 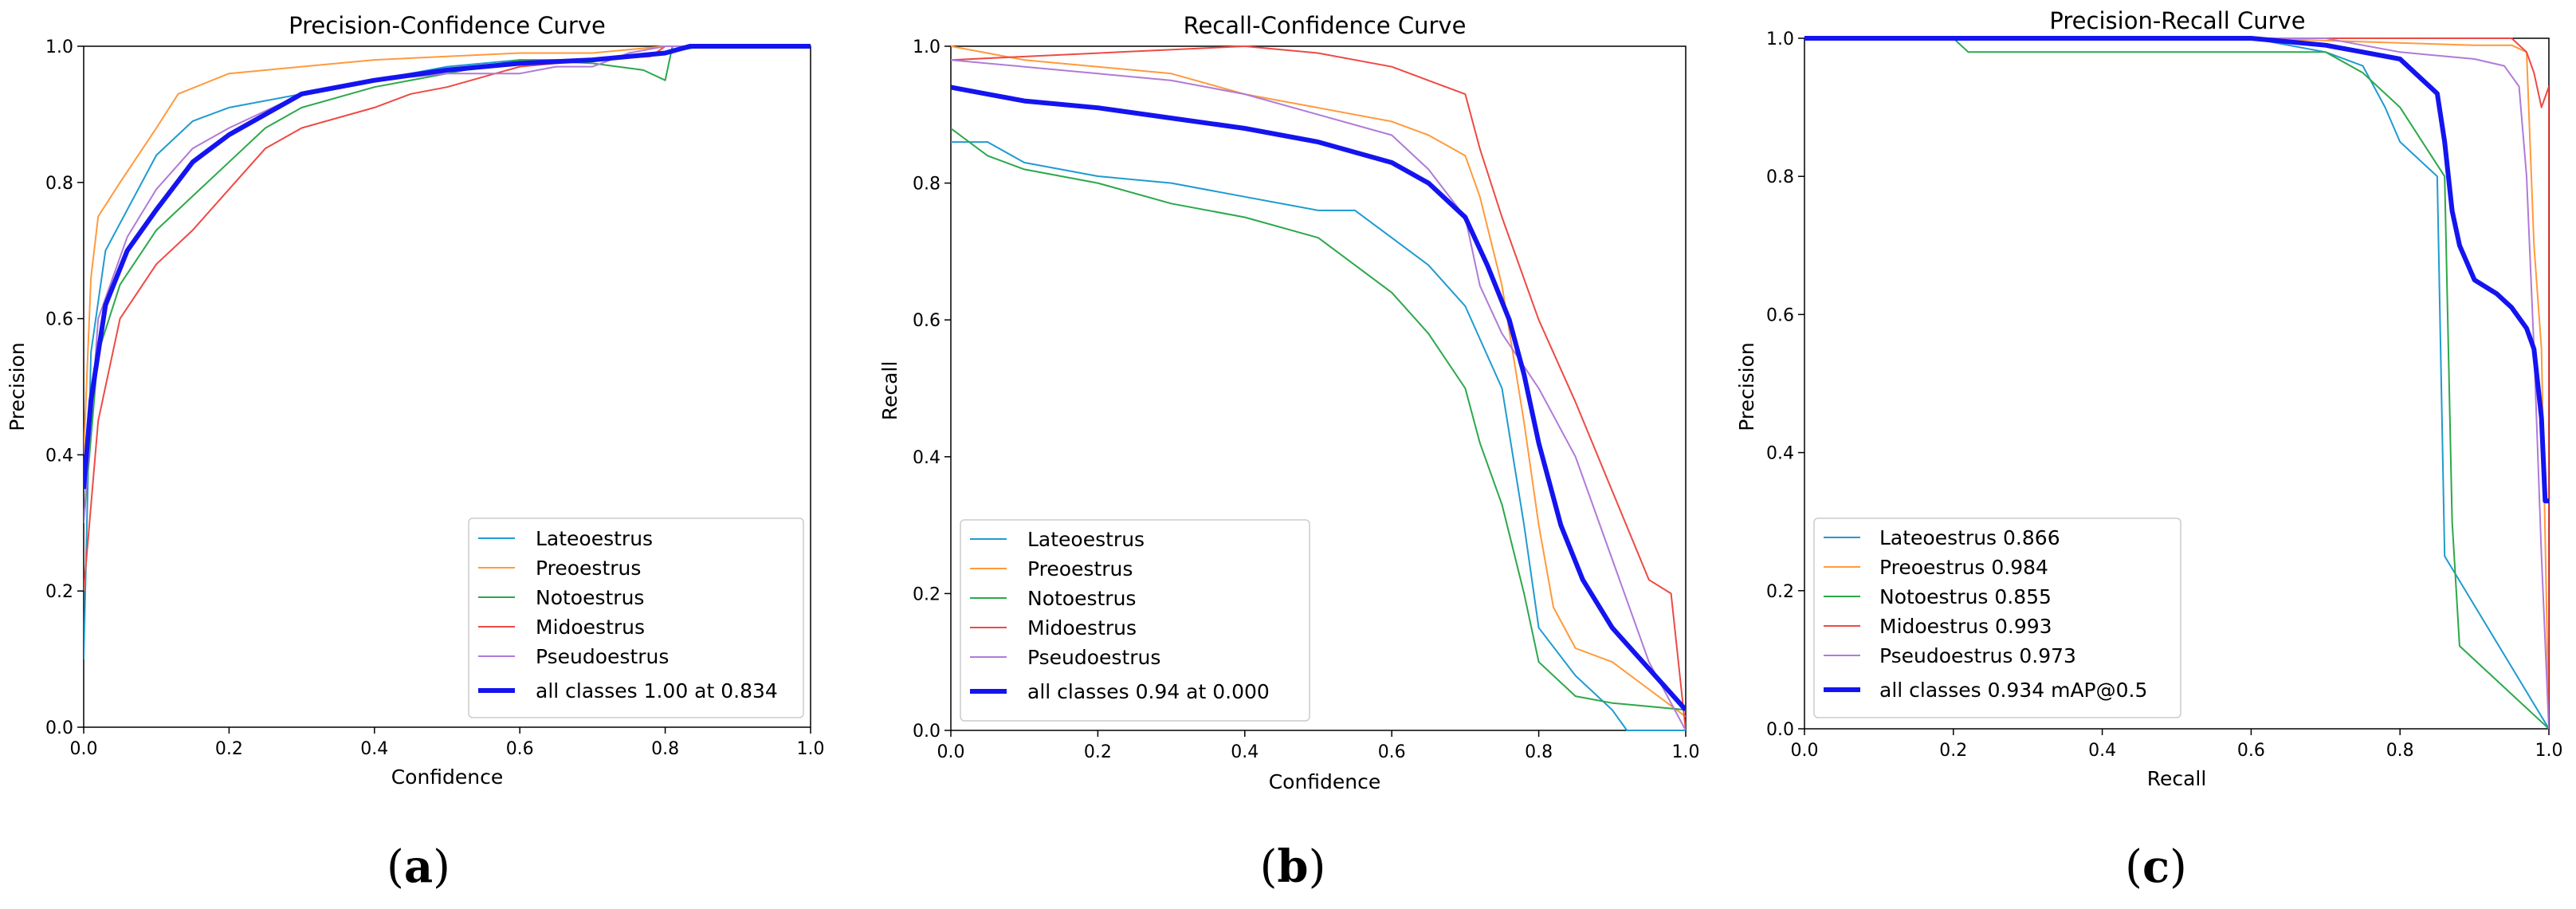 I want to click on x-axis-label: Recall, so click(x=2177, y=778).